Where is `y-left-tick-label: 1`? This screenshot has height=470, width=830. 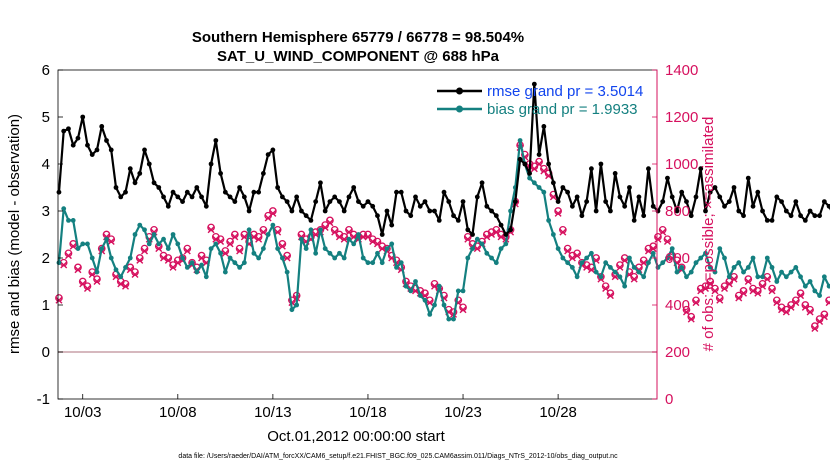 y-left-tick-label: 1 is located at coordinates (46, 305).